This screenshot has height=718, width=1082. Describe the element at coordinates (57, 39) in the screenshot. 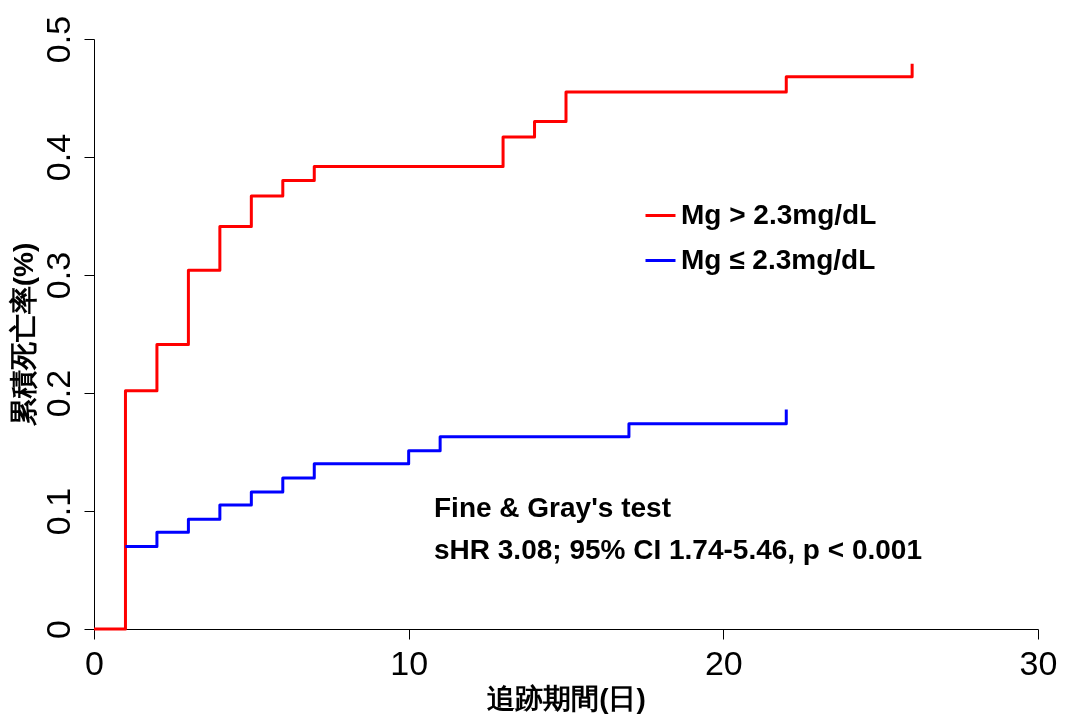

I see `y-tick-label: 0.5` at that location.